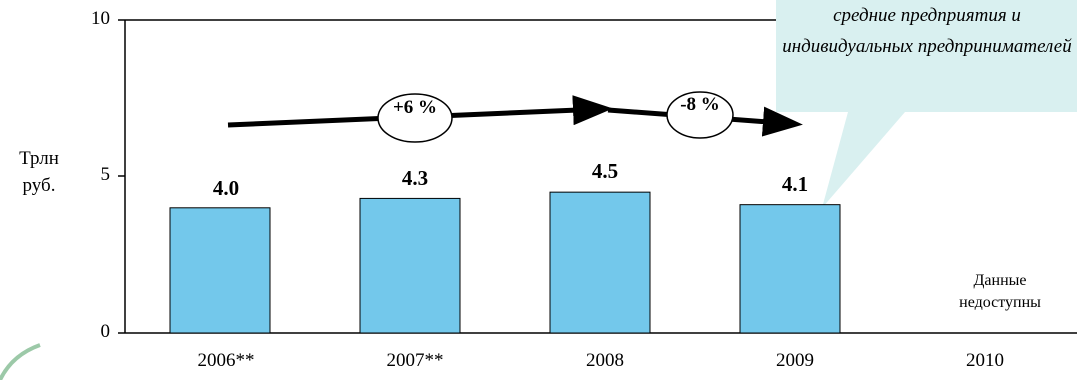 This screenshot has height=380, width=1077. What do you see at coordinates (605, 171) in the screenshot?
I see `data-label-2008: 4.5` at bounding box center [605, 171].